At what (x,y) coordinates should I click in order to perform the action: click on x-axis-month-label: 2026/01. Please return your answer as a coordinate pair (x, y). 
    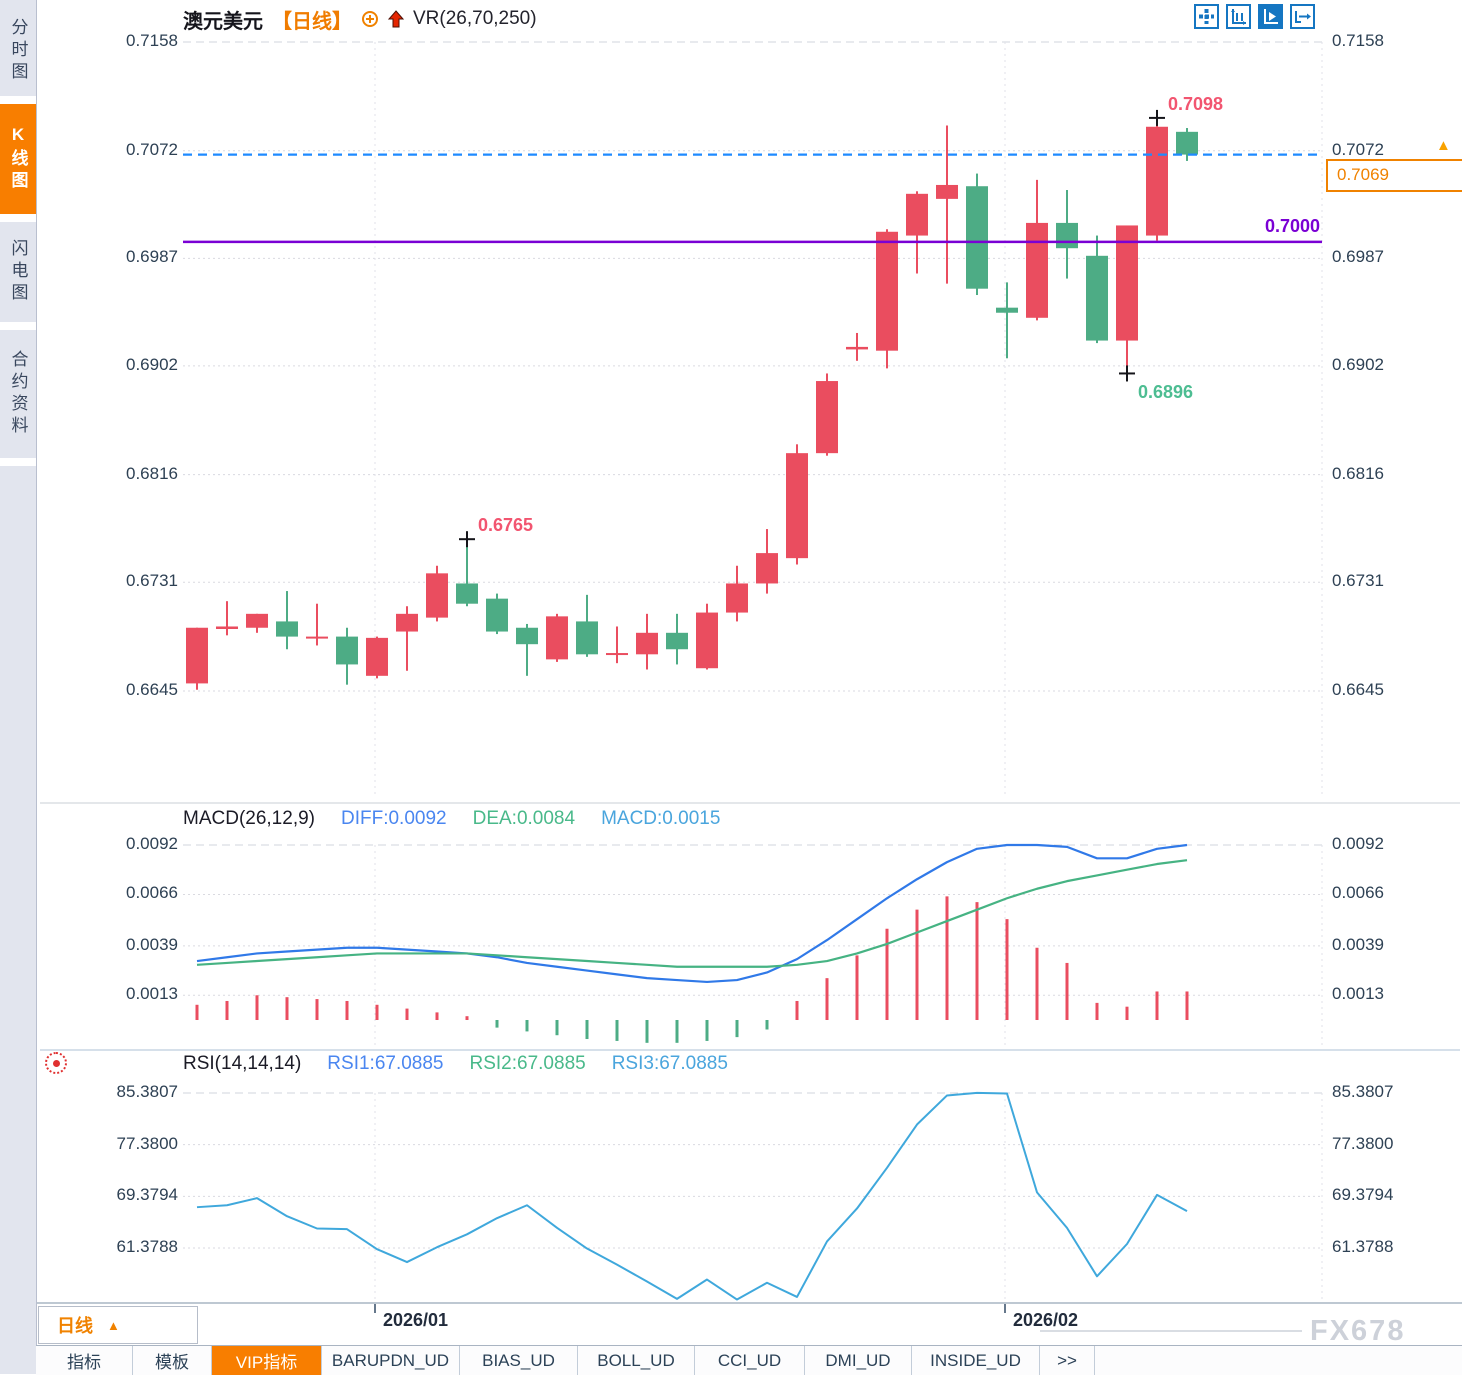
    Looking at the image, I should click on (416, 1320).